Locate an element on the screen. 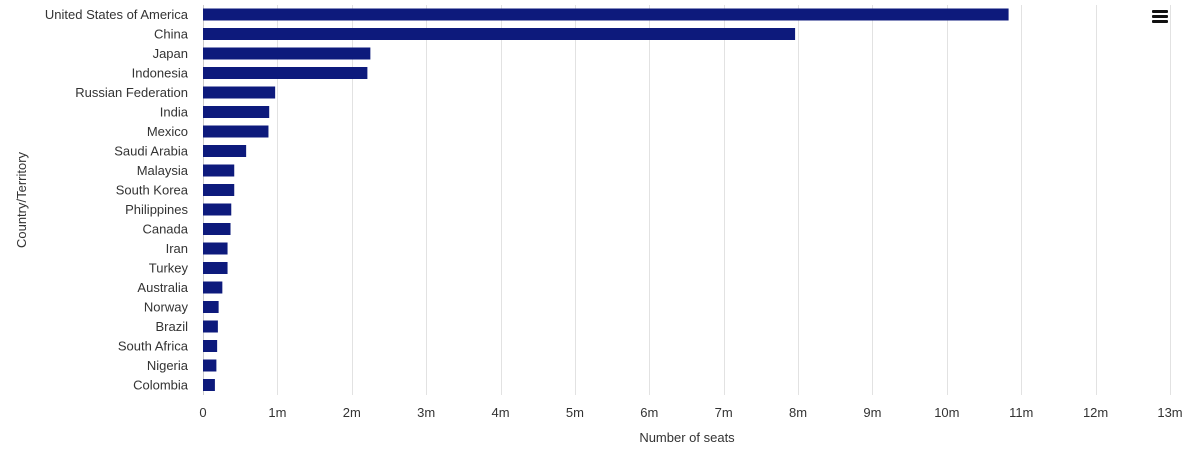 Image resolution: width=1193 pixels, height=463 pixels. category-label: Brazil is located at coordinates (171, 326).